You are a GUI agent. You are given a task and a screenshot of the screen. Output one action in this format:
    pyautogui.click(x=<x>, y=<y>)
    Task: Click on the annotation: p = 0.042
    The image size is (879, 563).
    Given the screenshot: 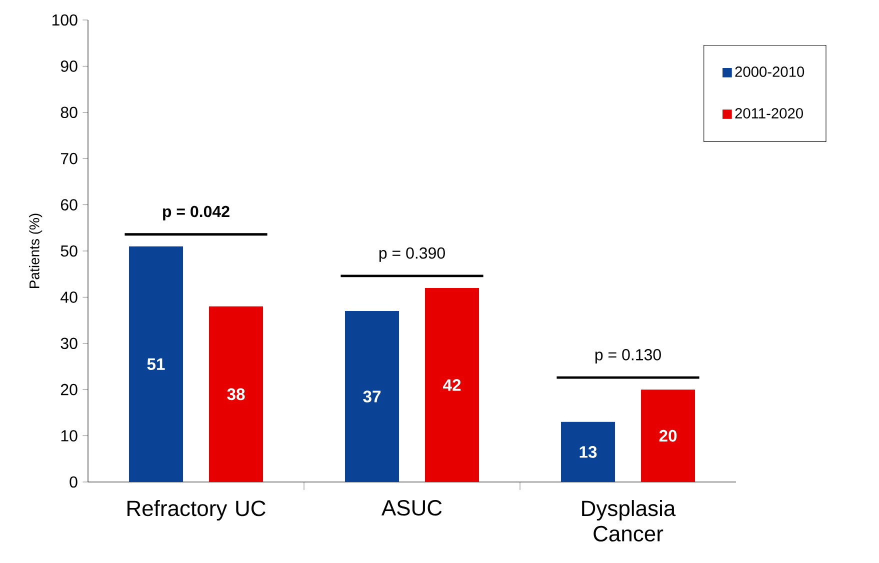 What is the action you would take?
    pyautogui.click(x=196, y=213)
    